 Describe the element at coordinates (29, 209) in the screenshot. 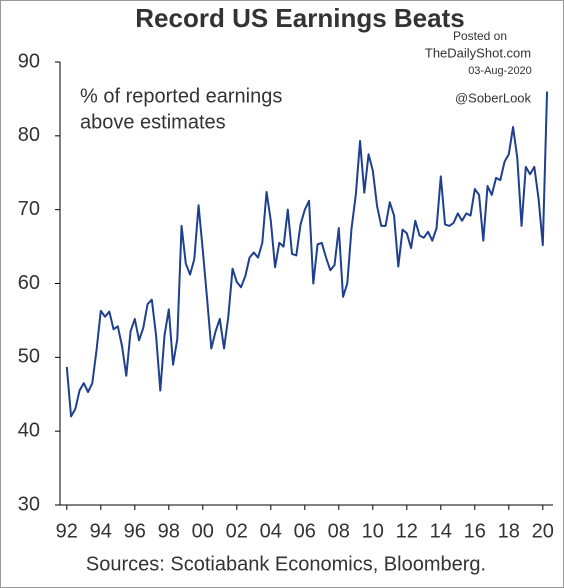

I see `y-tick-label: 70` at that location.